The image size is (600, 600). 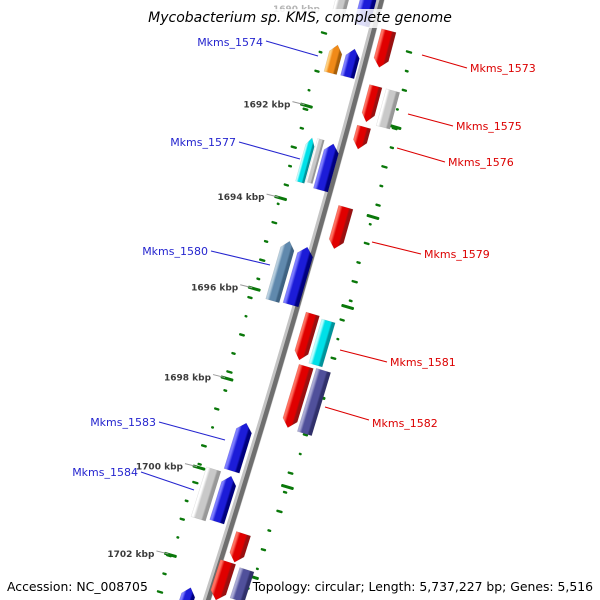 What do you see at coordinates (300, 18) in the screenshot?
I see `chart-title: Mycobacterium sp. KMS, complete genome` at bounding box center [300, 18].